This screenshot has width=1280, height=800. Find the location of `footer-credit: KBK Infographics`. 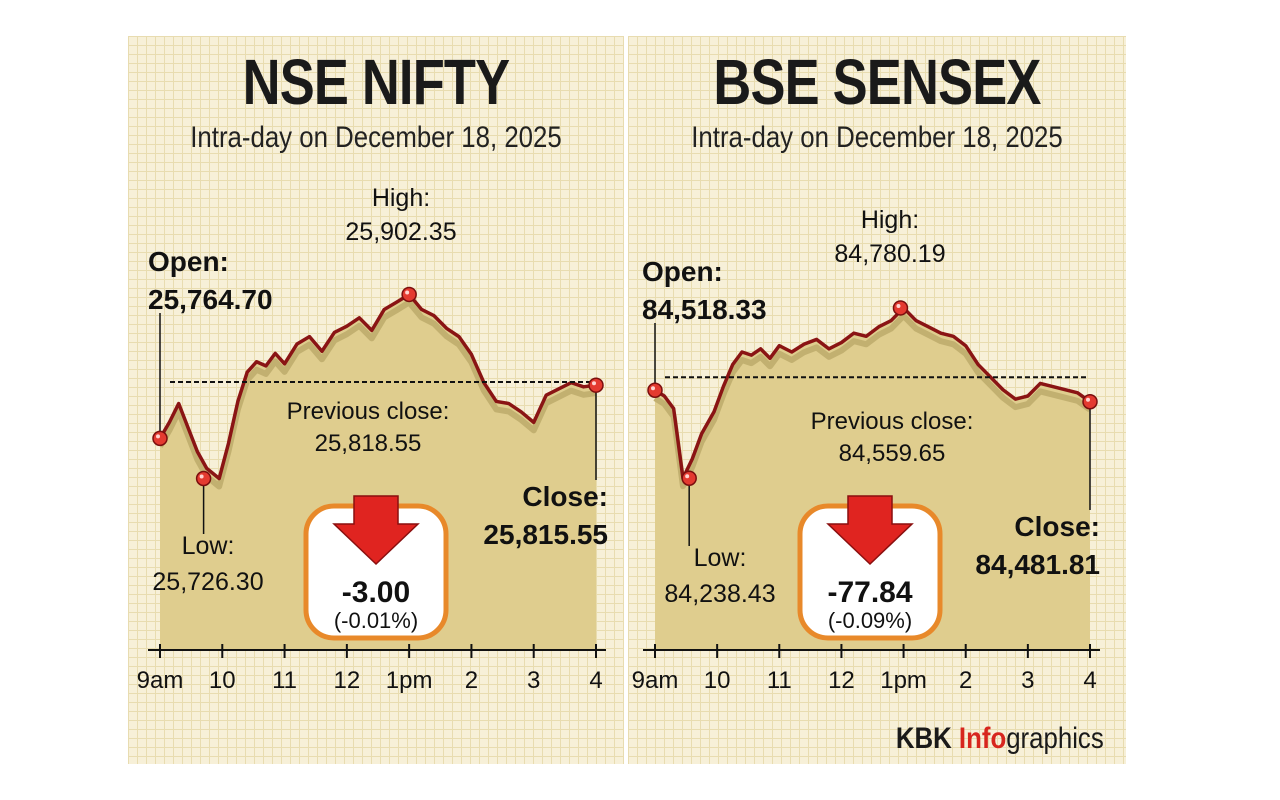

footer-credit: KBK Infographics is located at coordinates (1000, 739).